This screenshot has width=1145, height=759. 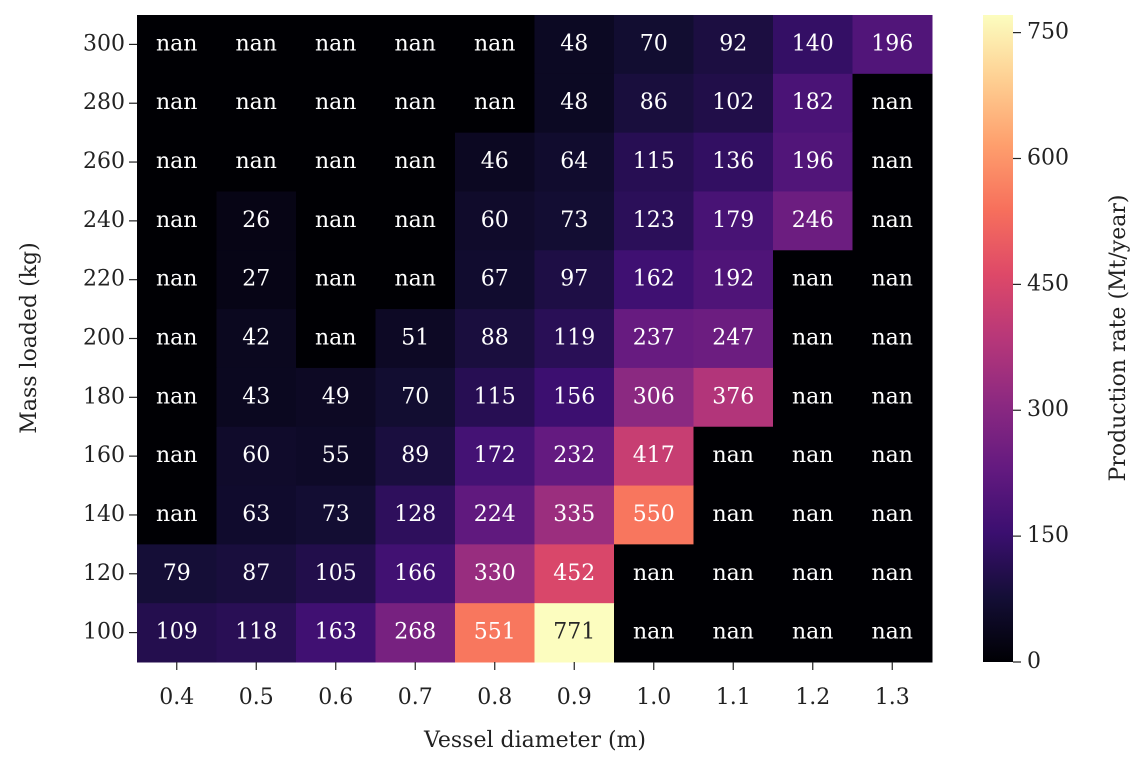 I want to click on x-tick-label: 1.0, so click(x=653, y=697).